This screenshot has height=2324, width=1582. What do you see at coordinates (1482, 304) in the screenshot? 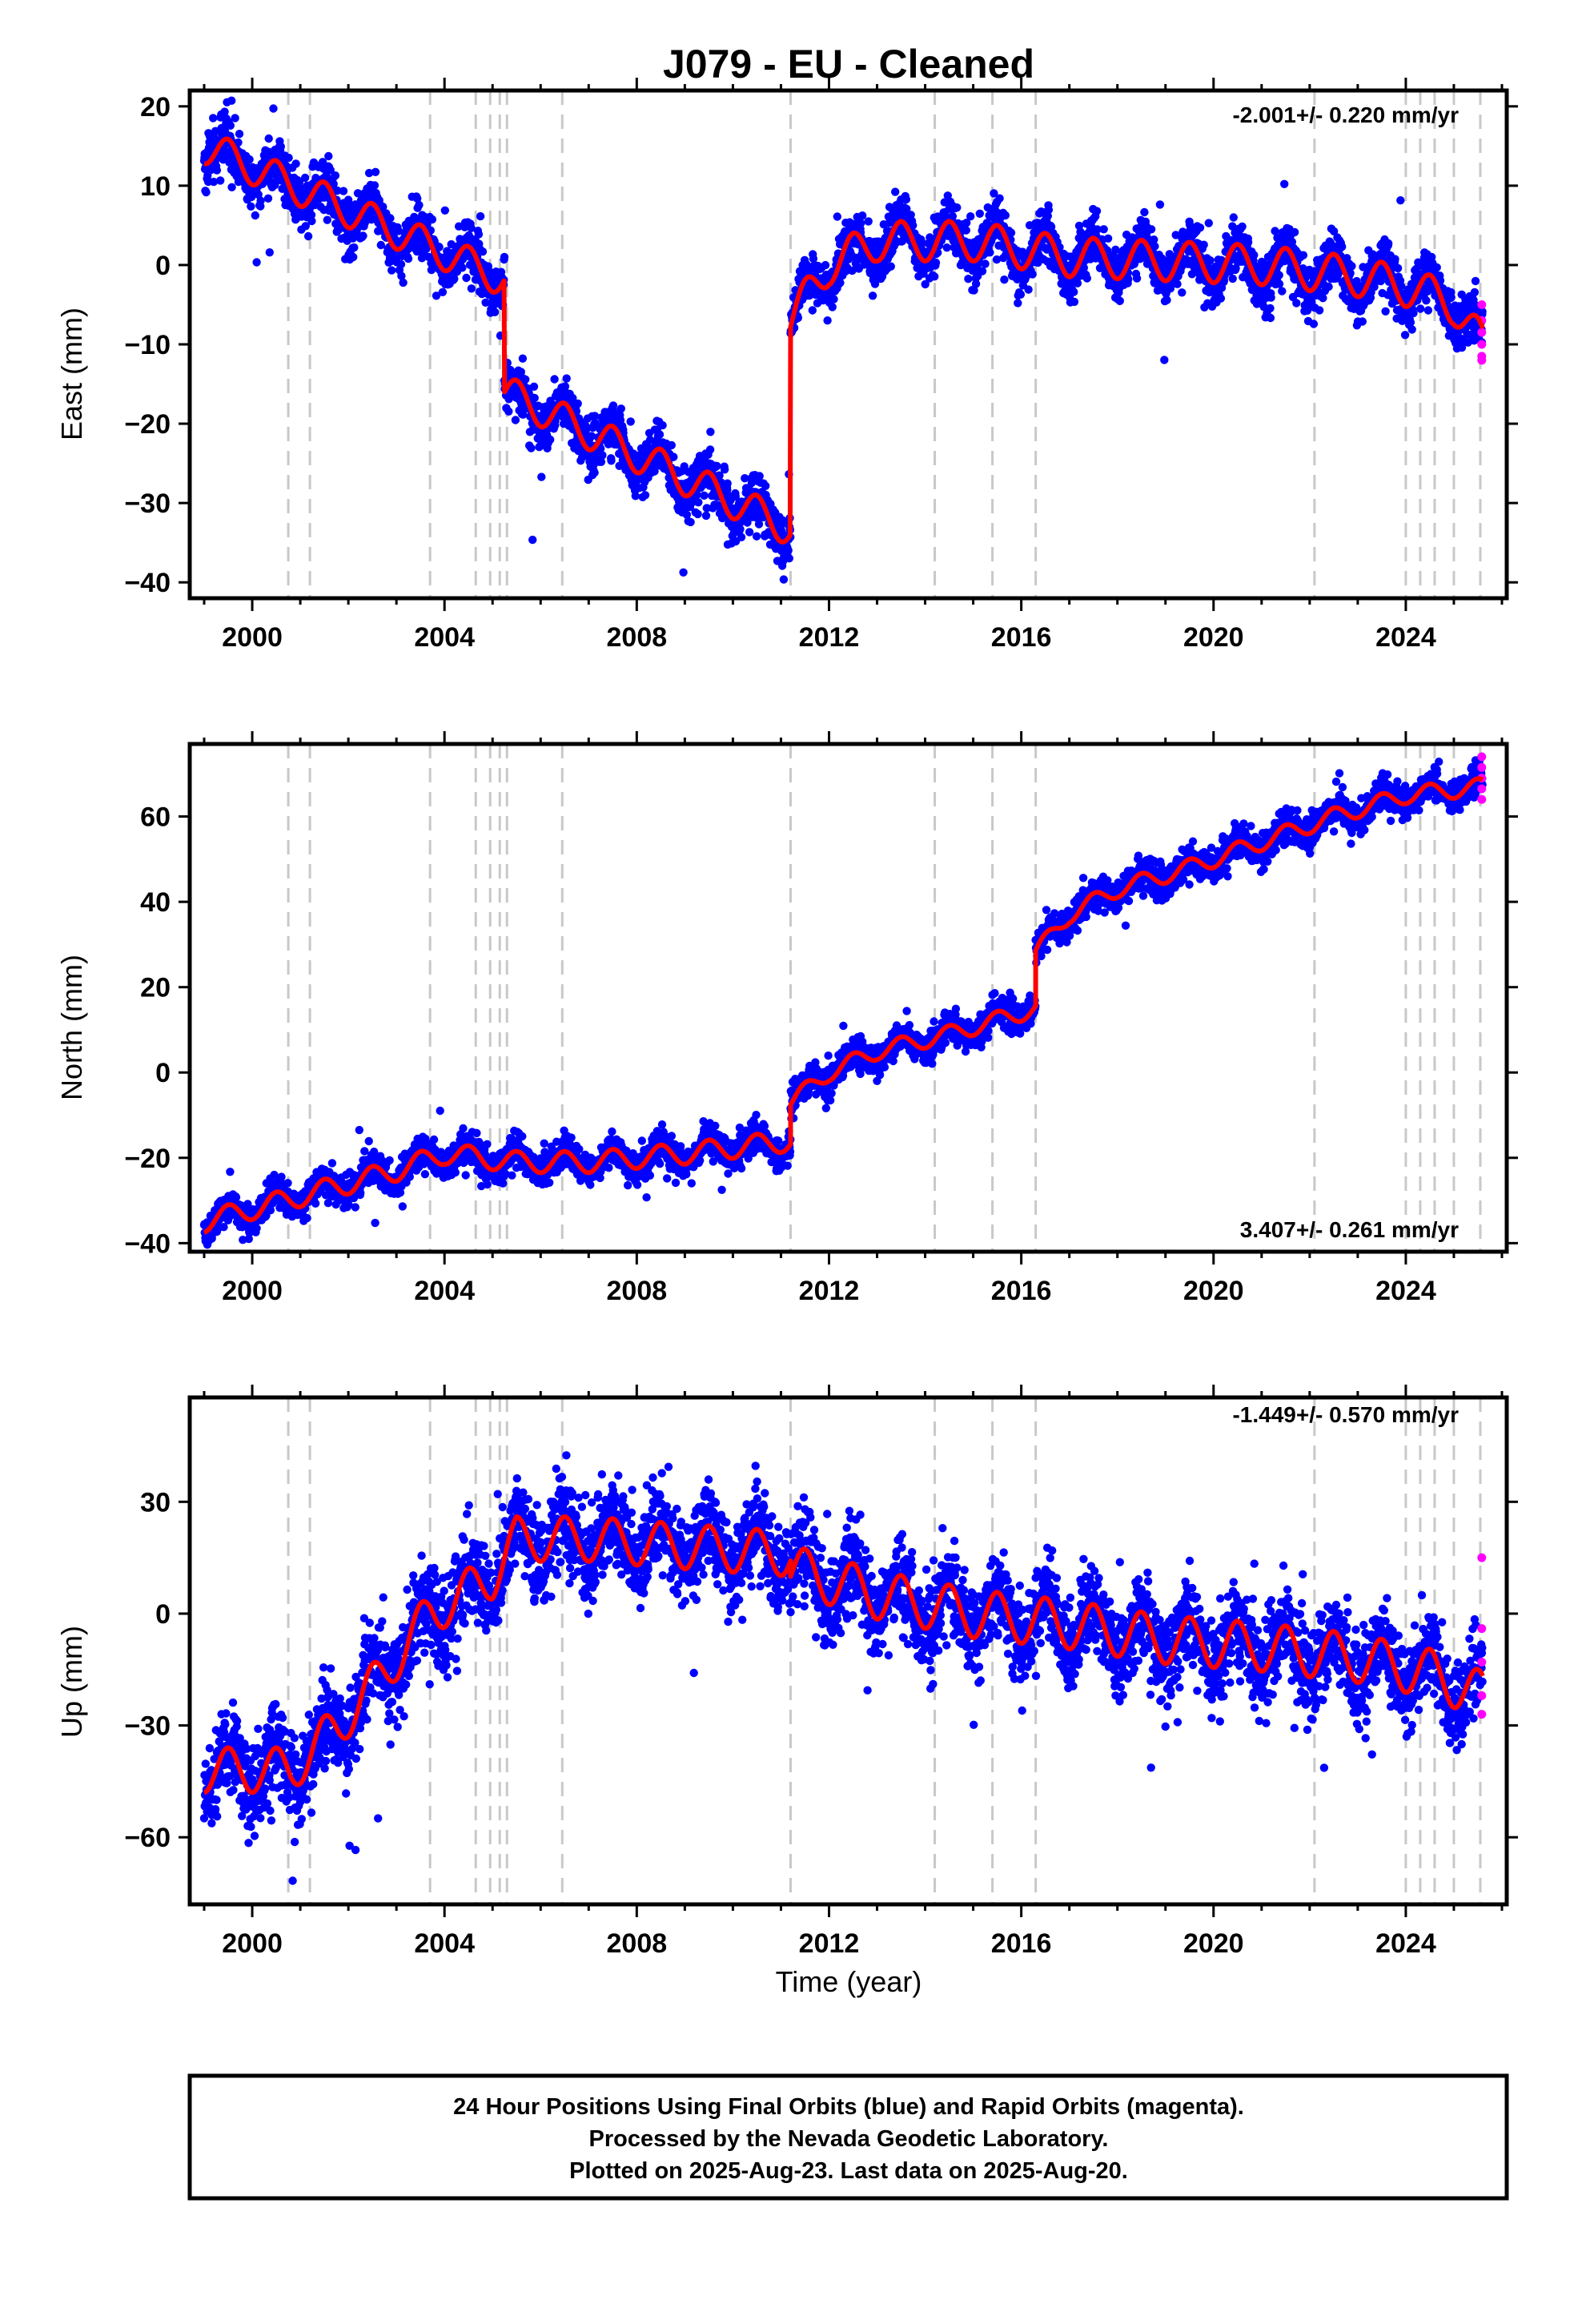
I see `rapid-data-point` at bounding box center [1482, 304].